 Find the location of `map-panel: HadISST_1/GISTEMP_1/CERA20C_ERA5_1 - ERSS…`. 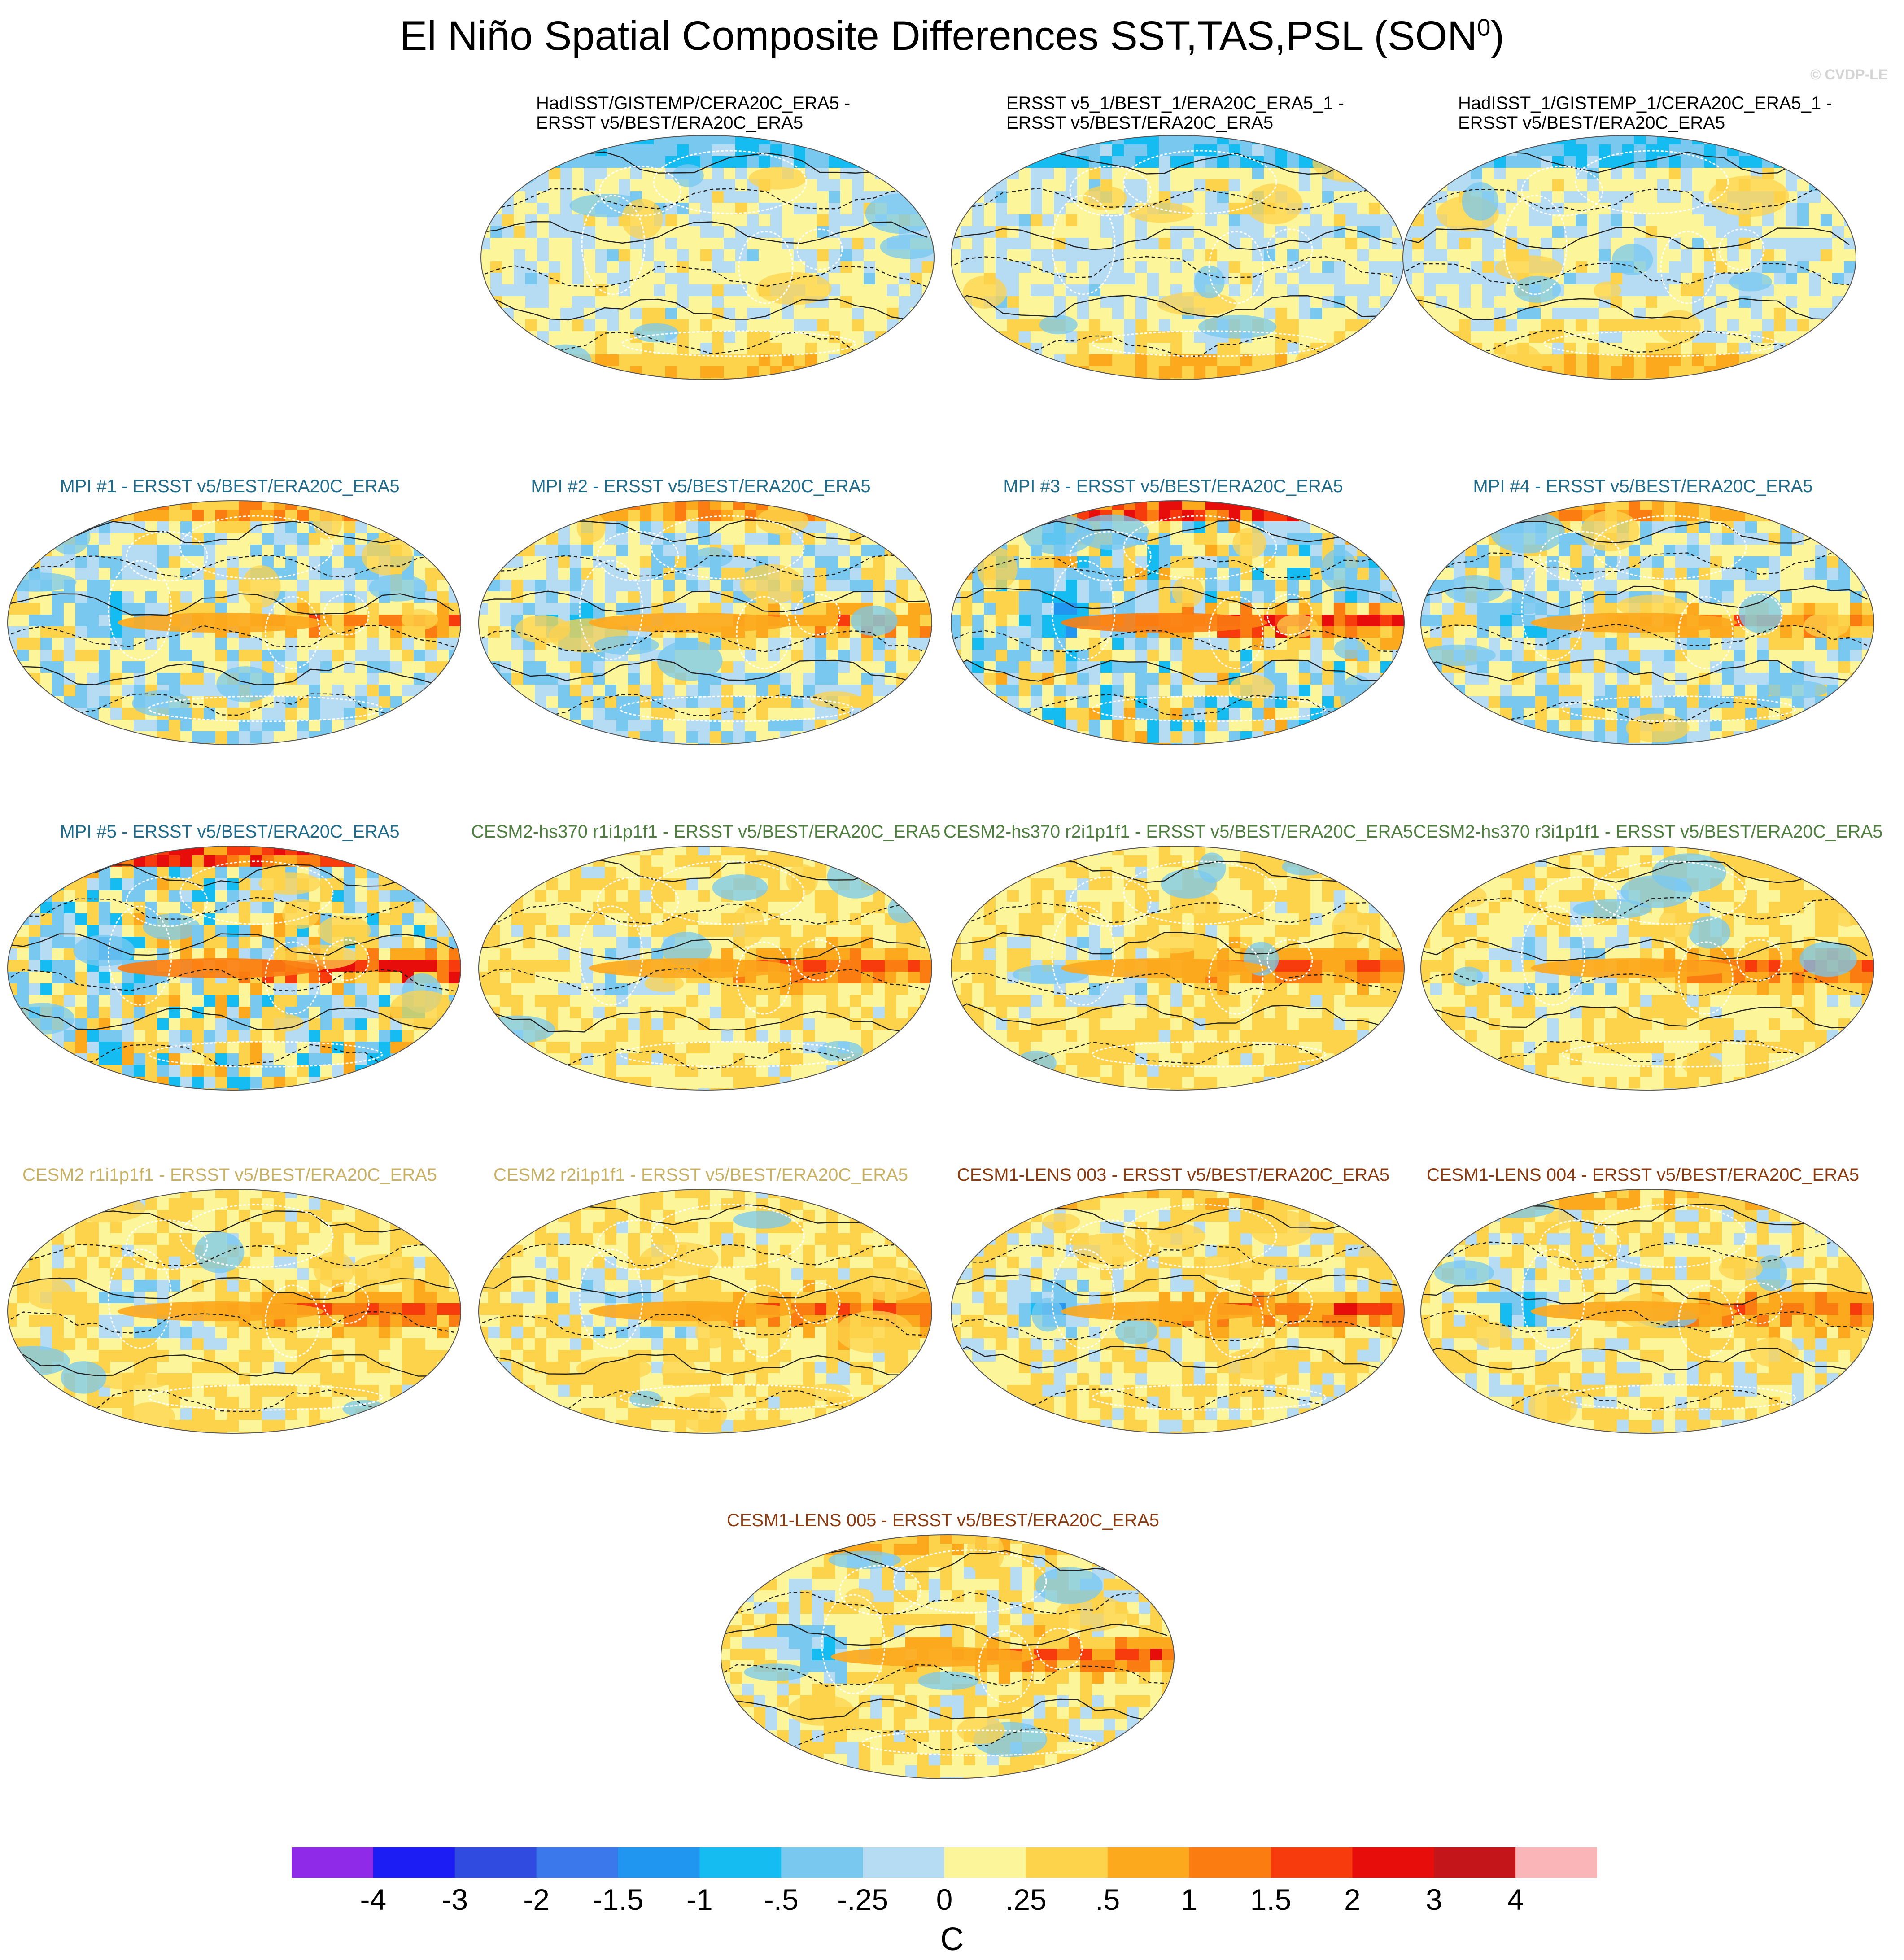

map-panel: HadISST_1/GISTEMP_1/CERA20C_ERA5_1 - ERSS… is located at coordinates (1626, 257).